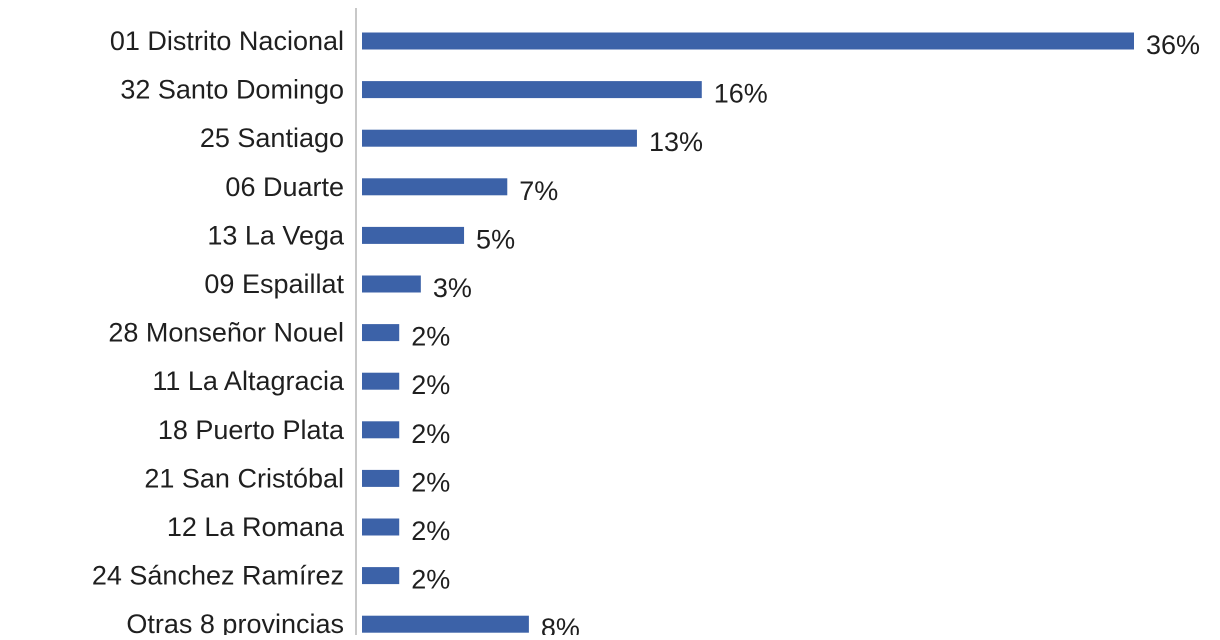  I want to click on category-label: Otras 8 provincias, so click(235, 622).